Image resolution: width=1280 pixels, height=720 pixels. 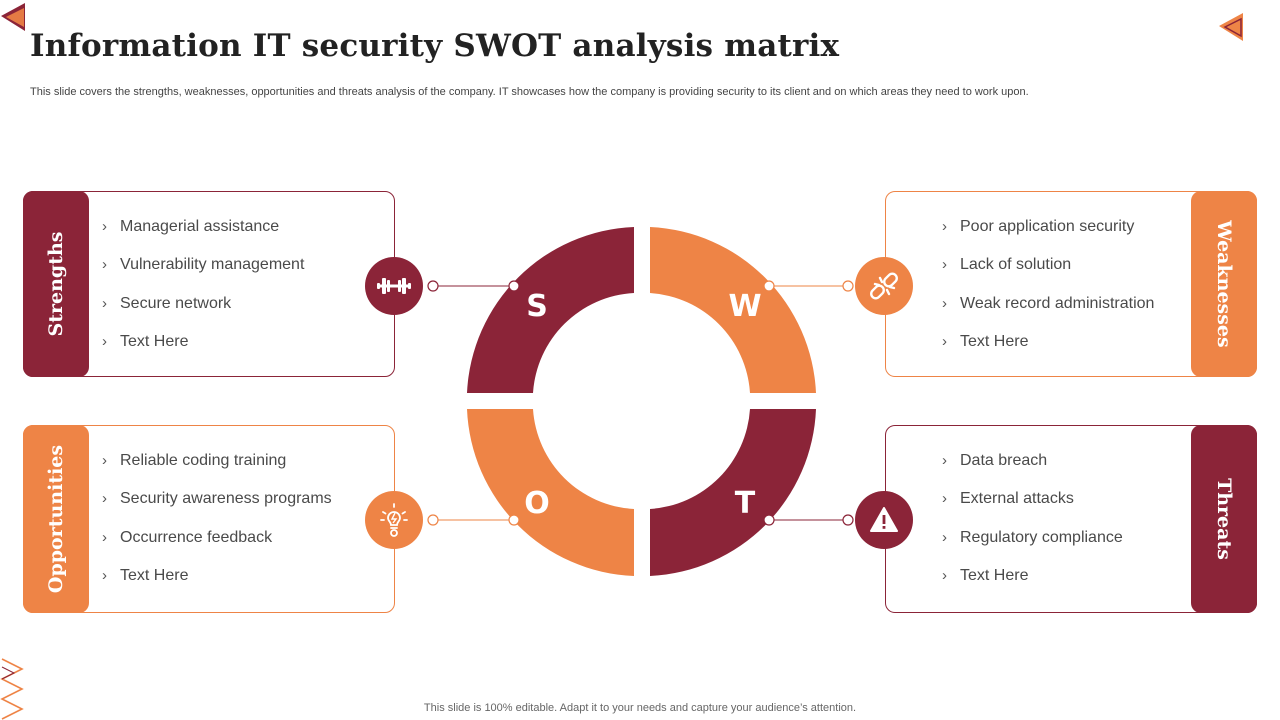 I want to click on letter-s: S, so click(x=537, y=306).